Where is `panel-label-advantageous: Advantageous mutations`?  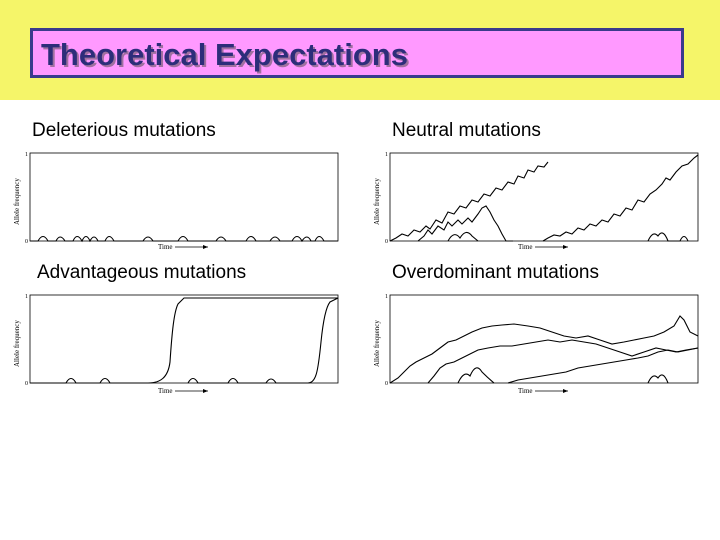
panel-label-advantageous: Advantageous mutations is located at coordinates (142, 272).